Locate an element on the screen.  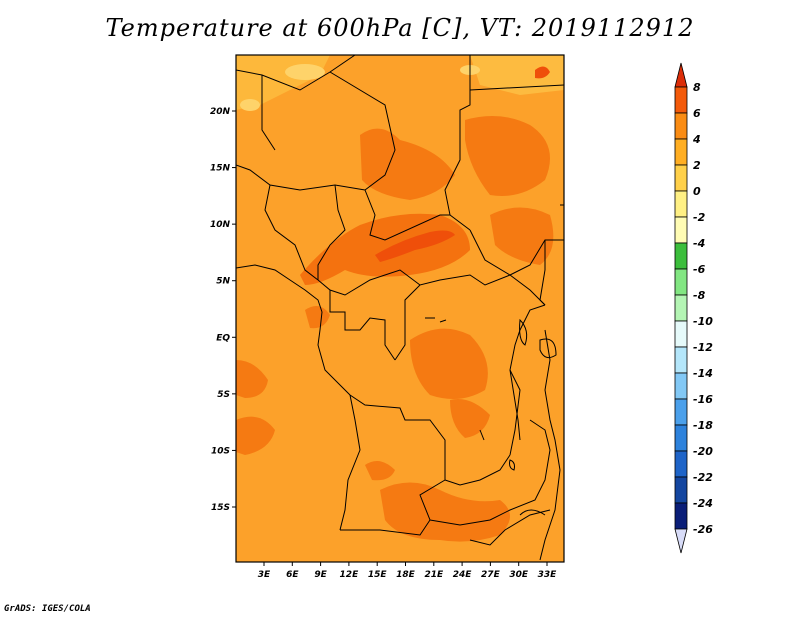
colorbar-label: -8 is located at coordinates (699, 295).